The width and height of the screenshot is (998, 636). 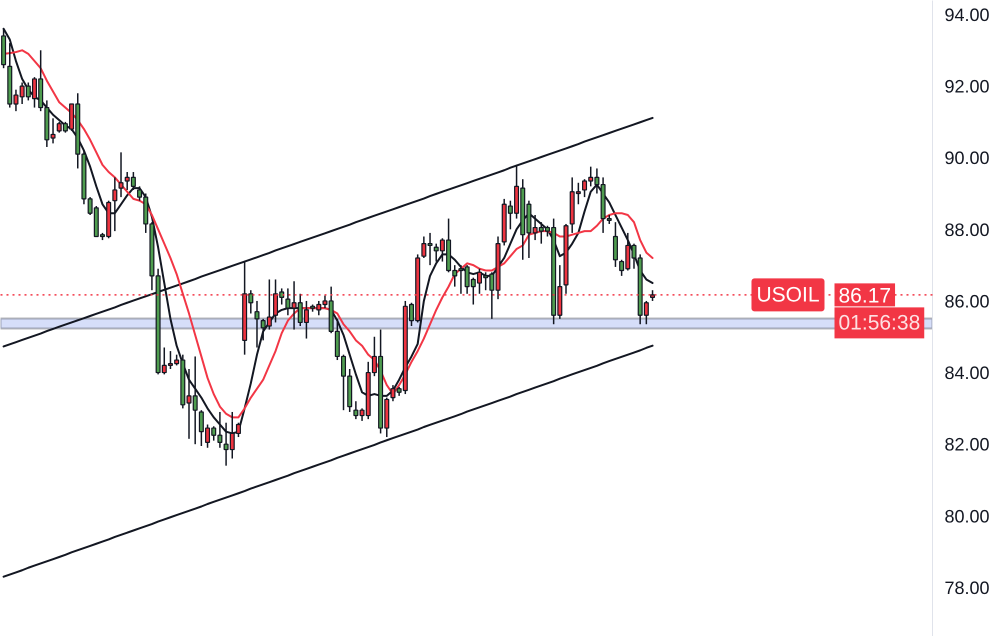 What do you see at coordinates (967, 444) in the screenshot?
I see `y-tick-label: 82.00` at bounding box center [967, 444].